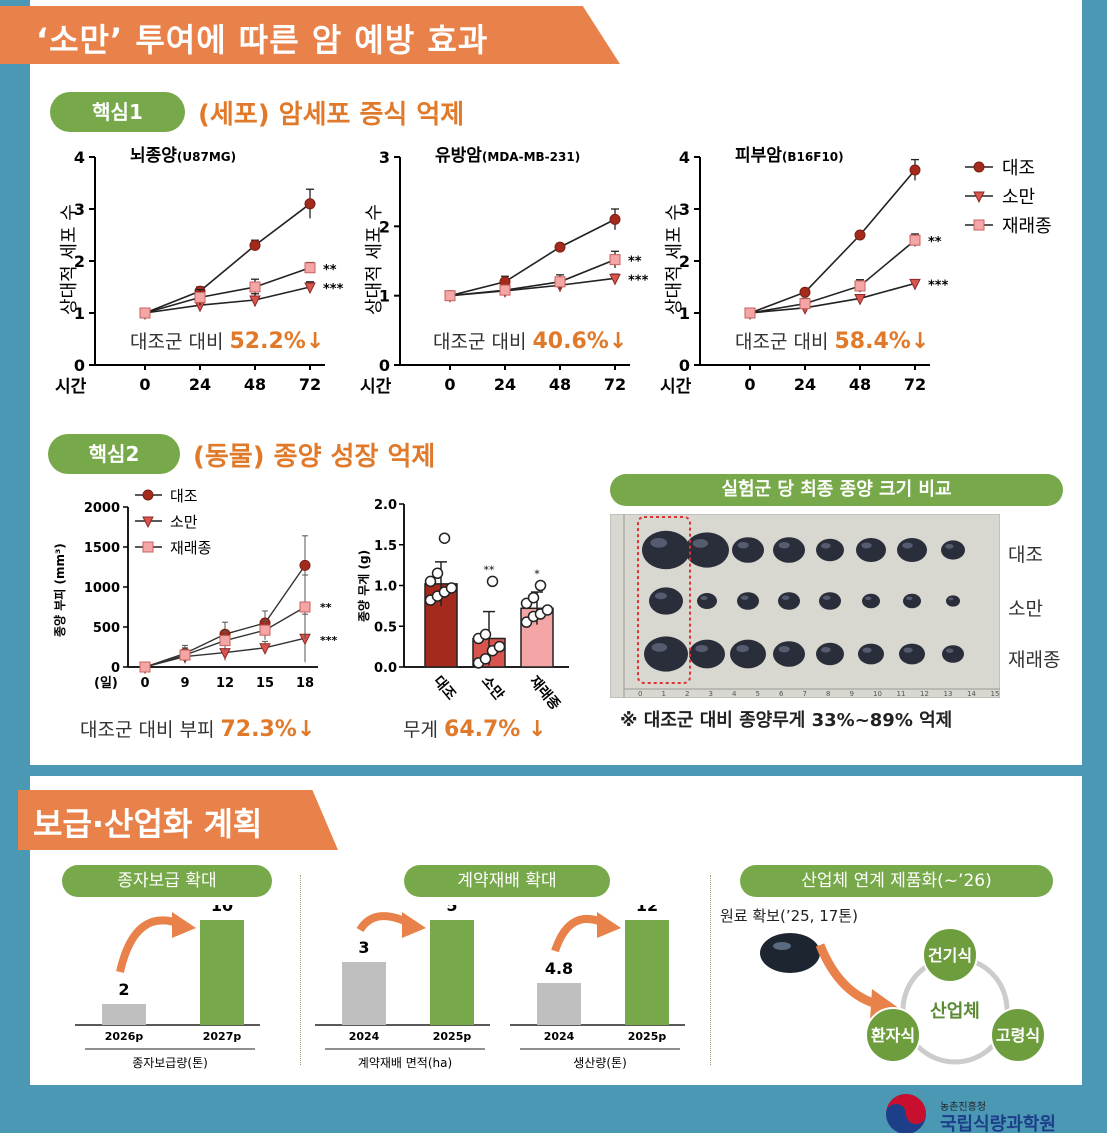  Describe the element at coordinates (860, 384) in the screenshot. I see `x-tick-label: 48` at that location.